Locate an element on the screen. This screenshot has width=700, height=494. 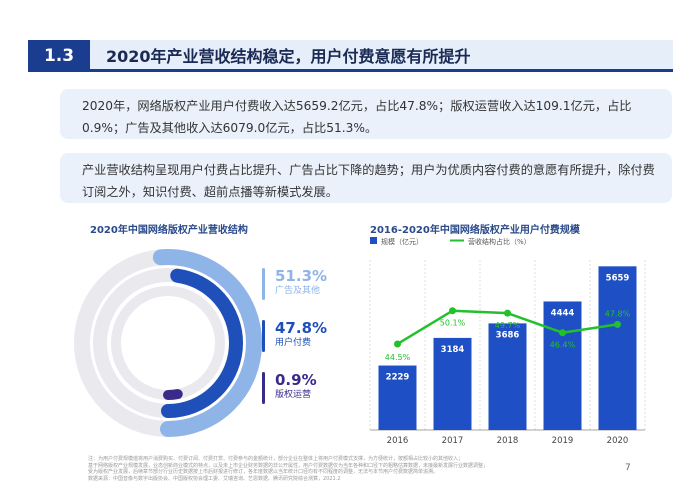
bar-value-label: 3184 is located at coordinates (453, 350).